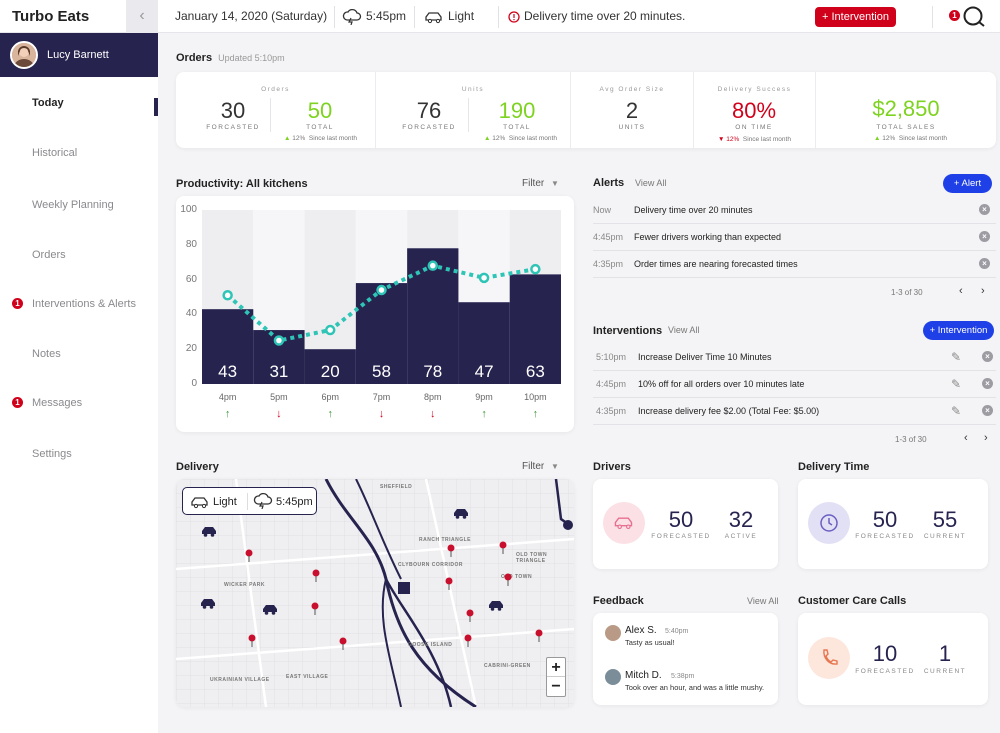  What do you see at coordinates (48, 103) in the screenshot?
I see `nav-item-today: Today` at bounding box center [48, 103].